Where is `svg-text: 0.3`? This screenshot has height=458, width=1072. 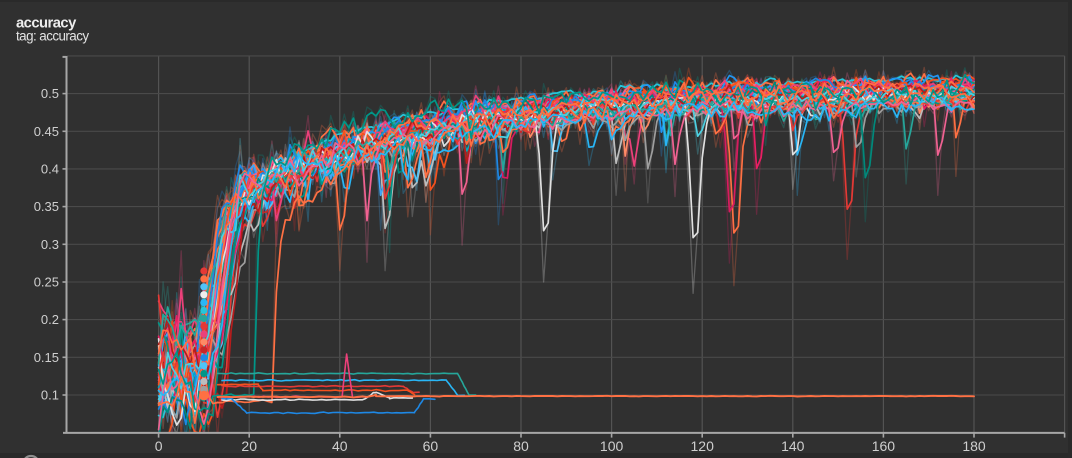
svg-text: 0.3 is located at coordinates (50, 244).